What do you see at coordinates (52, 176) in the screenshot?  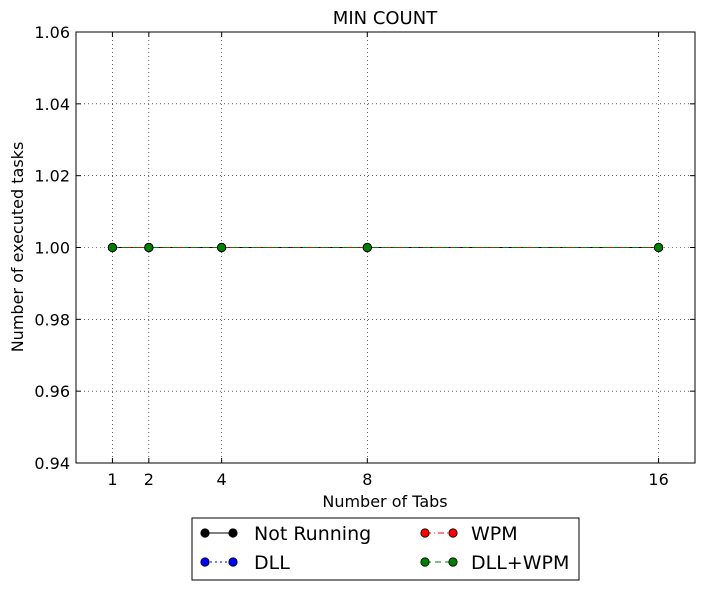 I see `y-tick-label: 1.02` at bounding box center [52, 176].